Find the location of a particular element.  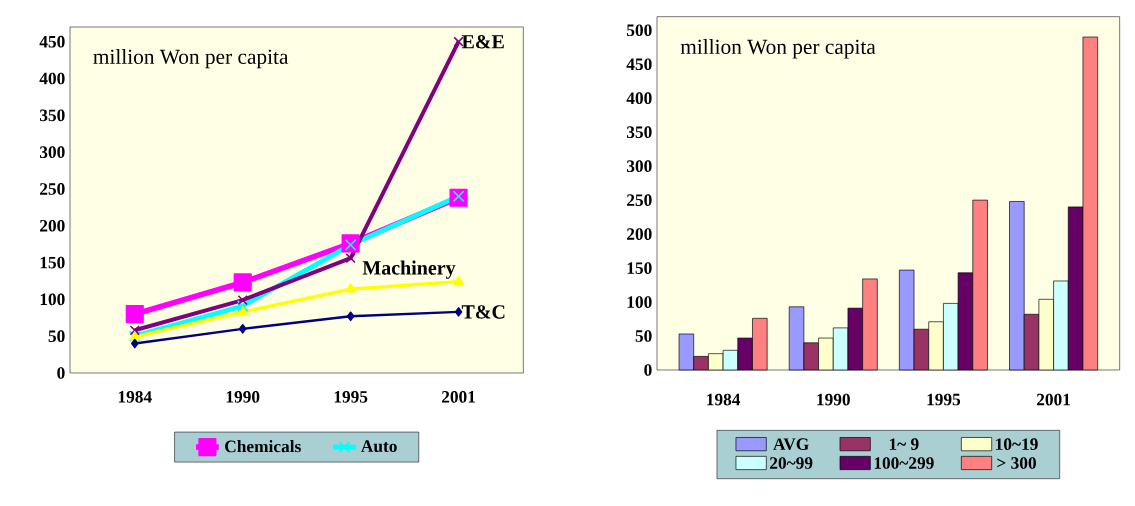

legend-label: 10~19 is located at coordinates (1017, 444).